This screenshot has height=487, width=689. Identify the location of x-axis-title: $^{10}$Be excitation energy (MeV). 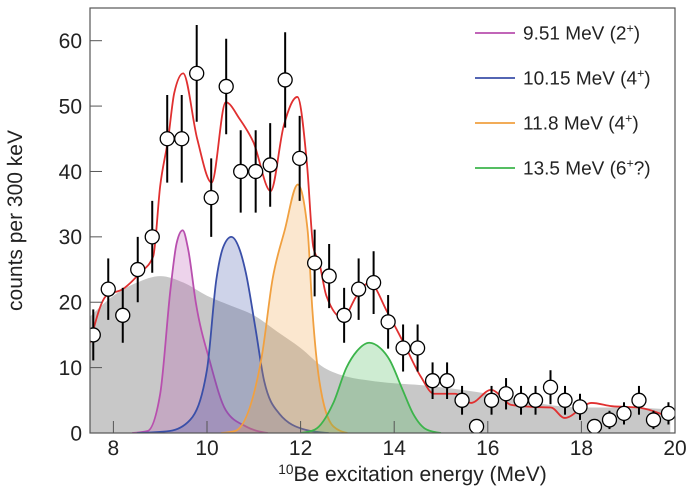
(412, 474).